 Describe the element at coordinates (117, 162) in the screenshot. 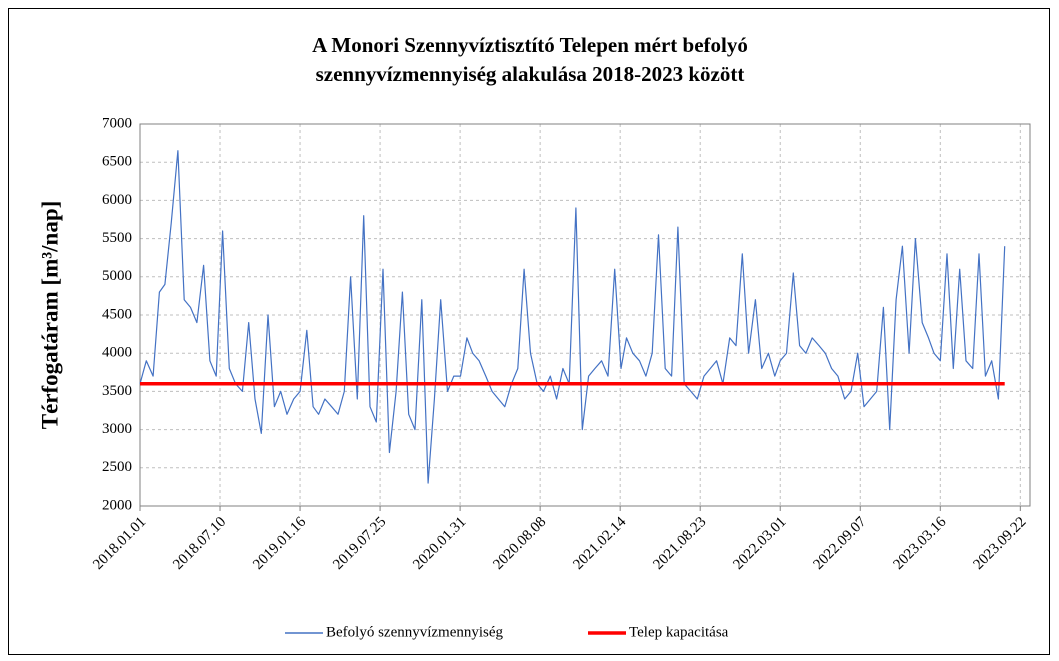

I see `y-tick-label: 6500` at that location.